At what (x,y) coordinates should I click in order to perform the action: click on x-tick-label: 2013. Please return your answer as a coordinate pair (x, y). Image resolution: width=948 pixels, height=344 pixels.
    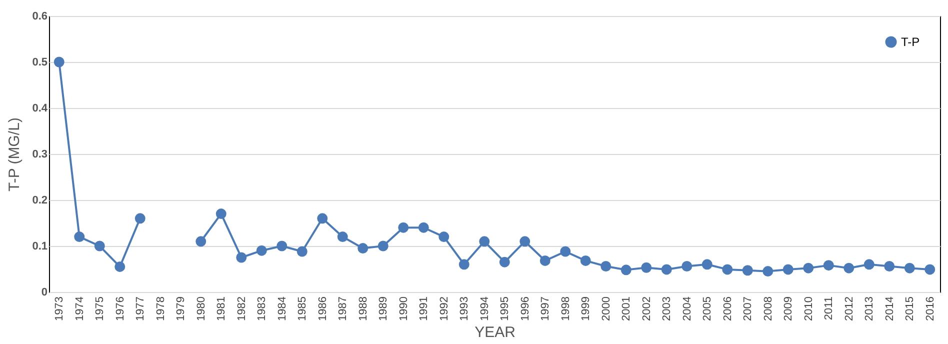
    Looking at the image, I should click on (870, 308).